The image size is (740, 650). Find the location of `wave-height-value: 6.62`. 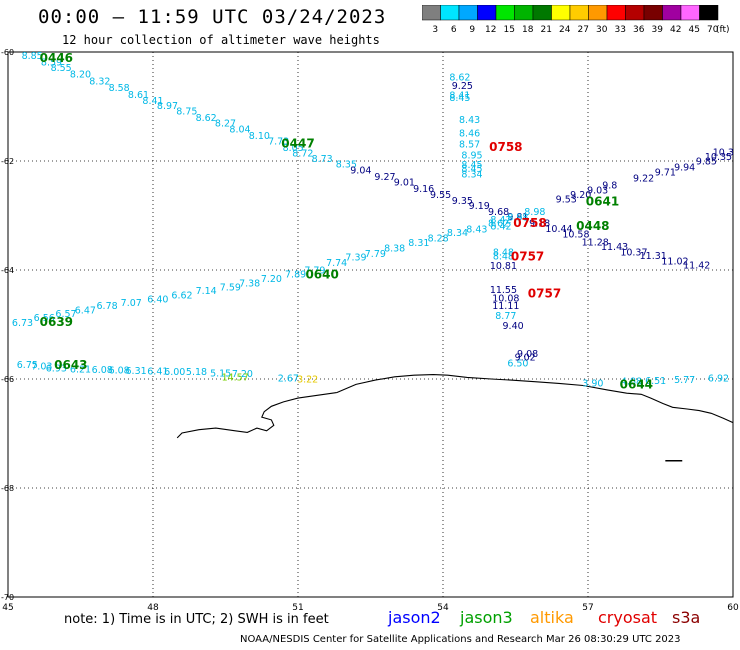

wave-height-value: 6.62 is located at coordinates (181, 295).